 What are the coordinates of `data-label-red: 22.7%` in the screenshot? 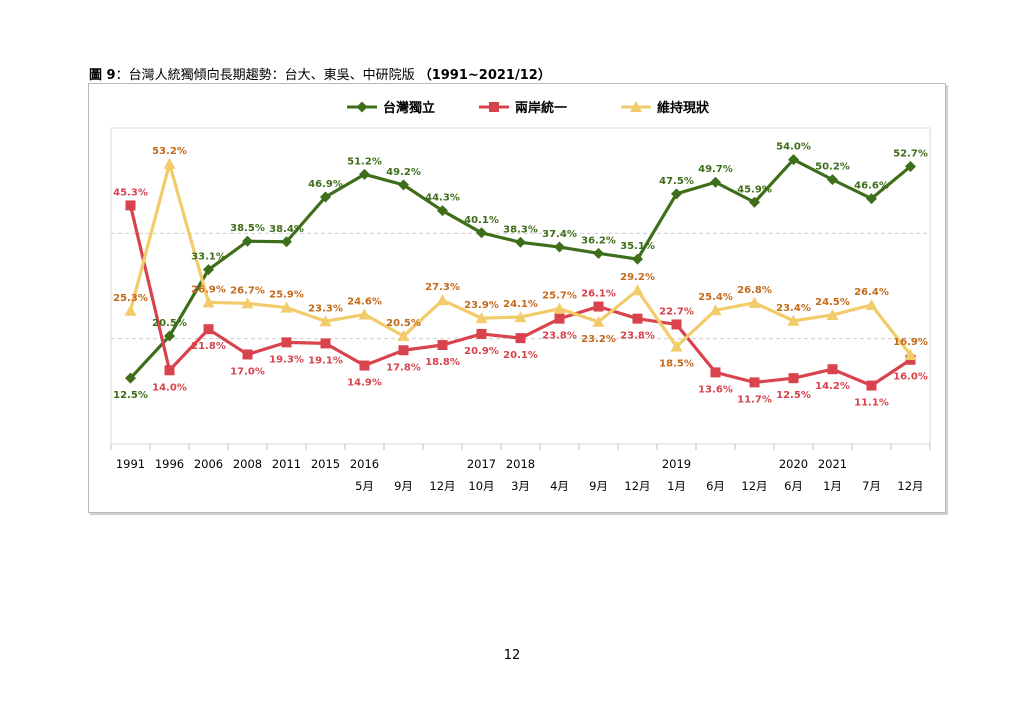 It's located at (676, 311).